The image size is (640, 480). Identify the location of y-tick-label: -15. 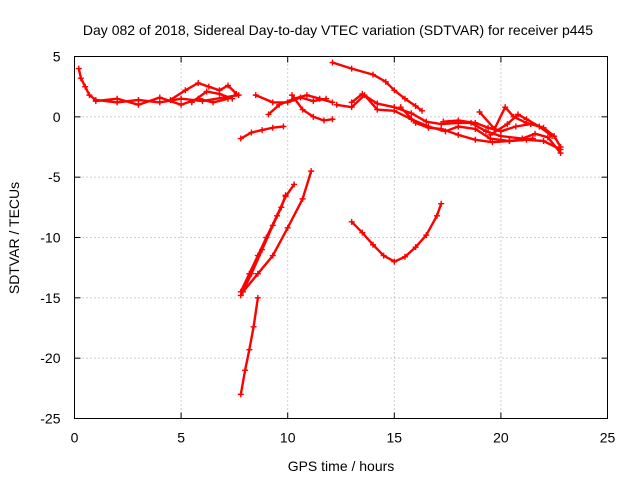
(50, 298).